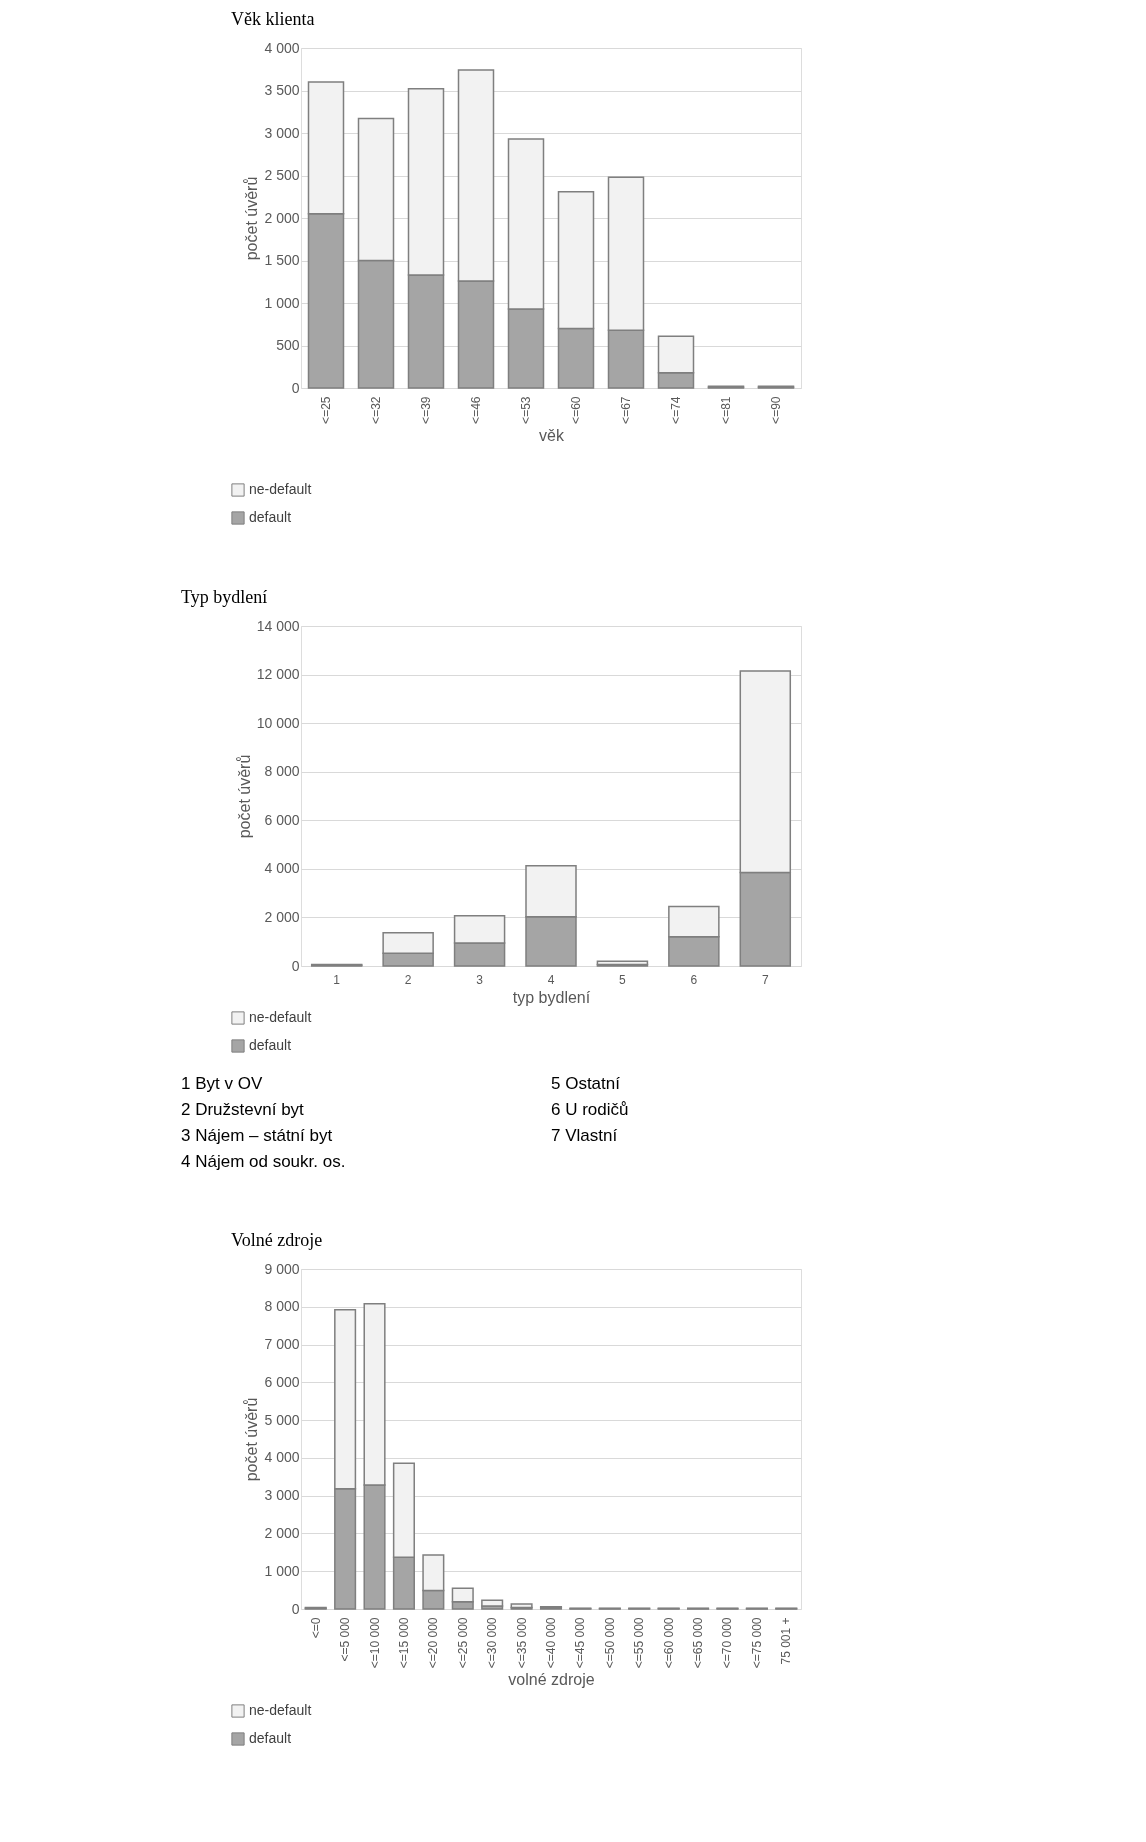  What do you see at coordinates (526, 410) in the screenshot?
I see `x-tick-label: <=53` at bounding box center [526, 410].